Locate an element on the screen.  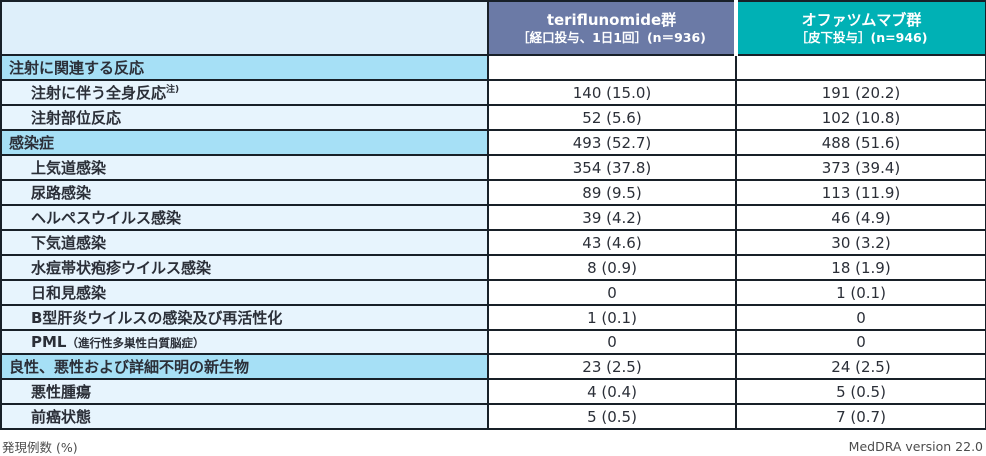
teriflunomide-group-title: teriflunomide群 is located at coordinates (611, 19).